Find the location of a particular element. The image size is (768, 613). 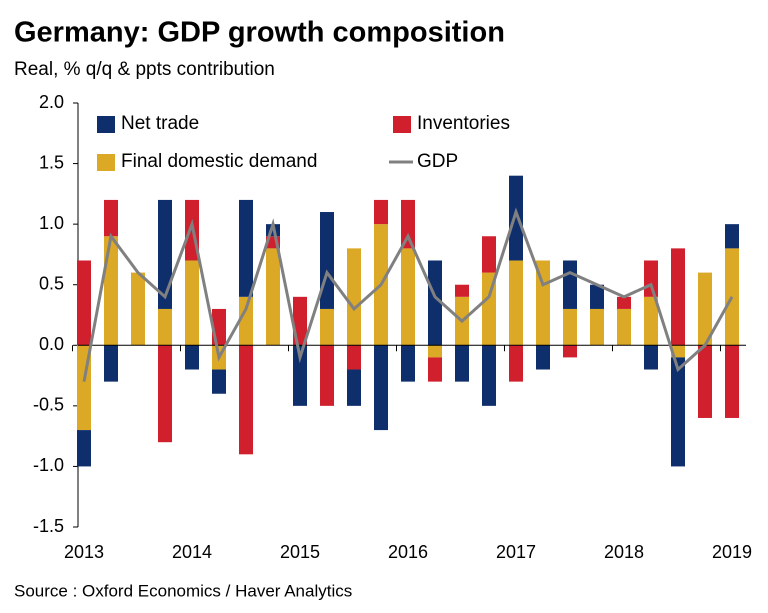

x-tick-label: 2015 is located at coordinates (300, 552).